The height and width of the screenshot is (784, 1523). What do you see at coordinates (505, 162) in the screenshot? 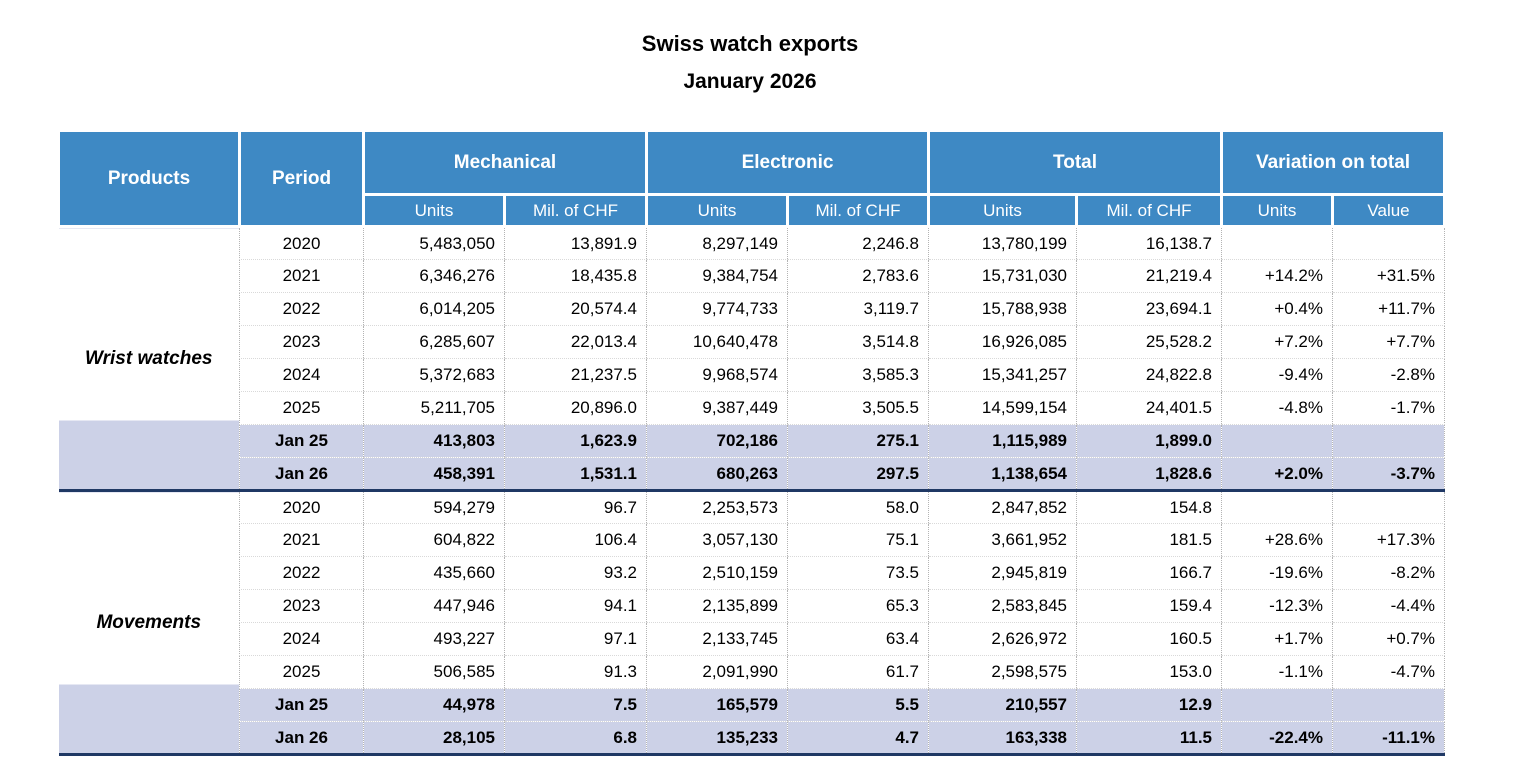
I see `col-group-mechanical: Mechanical` at bounding box center [505, 162].